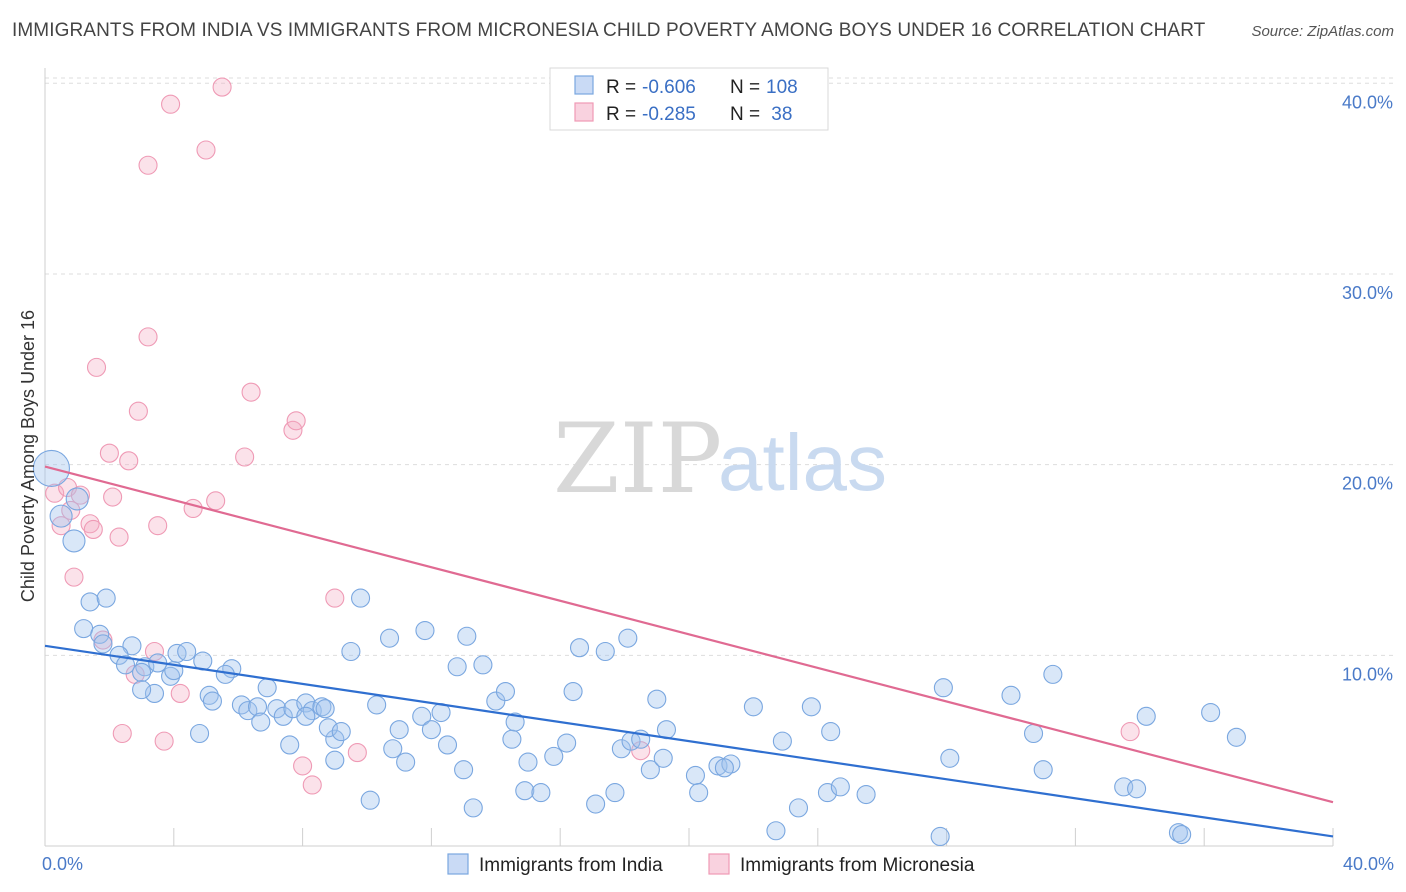 This screenshot has width=1406, height=892. I want to click on x-tick-label-max: 40.0%, so click(1368, 864).